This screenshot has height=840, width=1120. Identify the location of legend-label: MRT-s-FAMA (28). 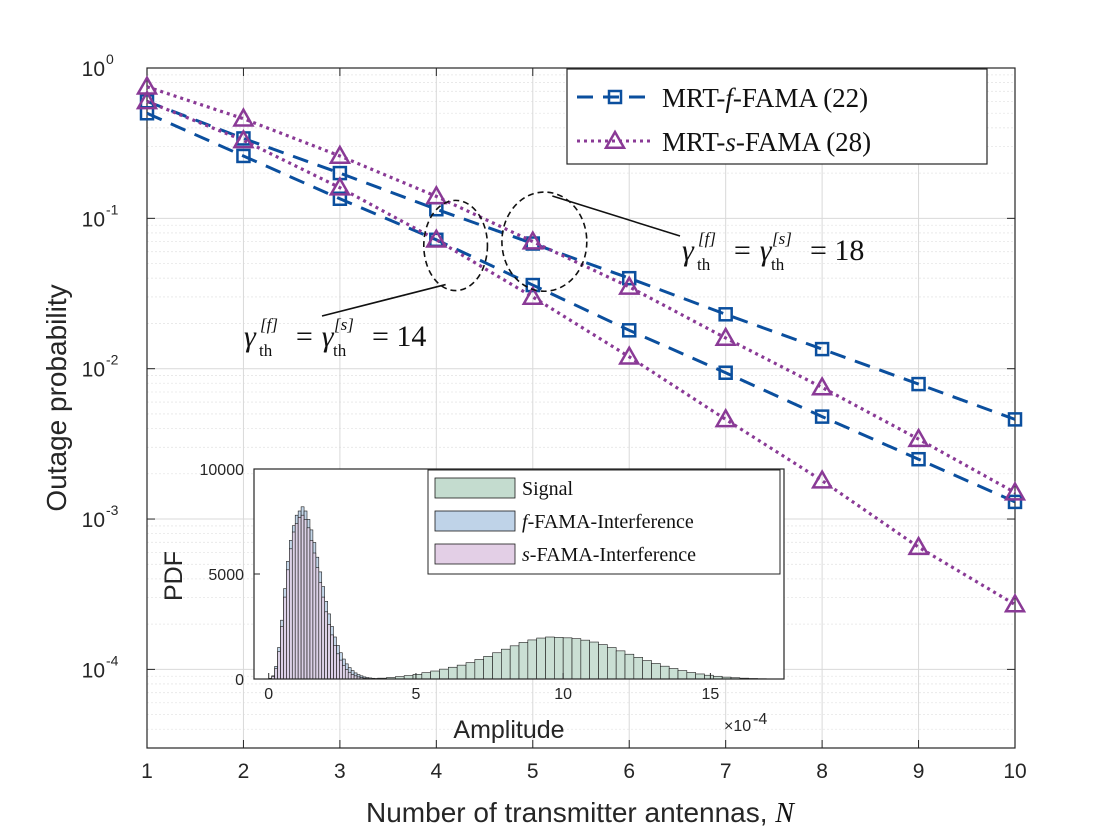
(766, 142).